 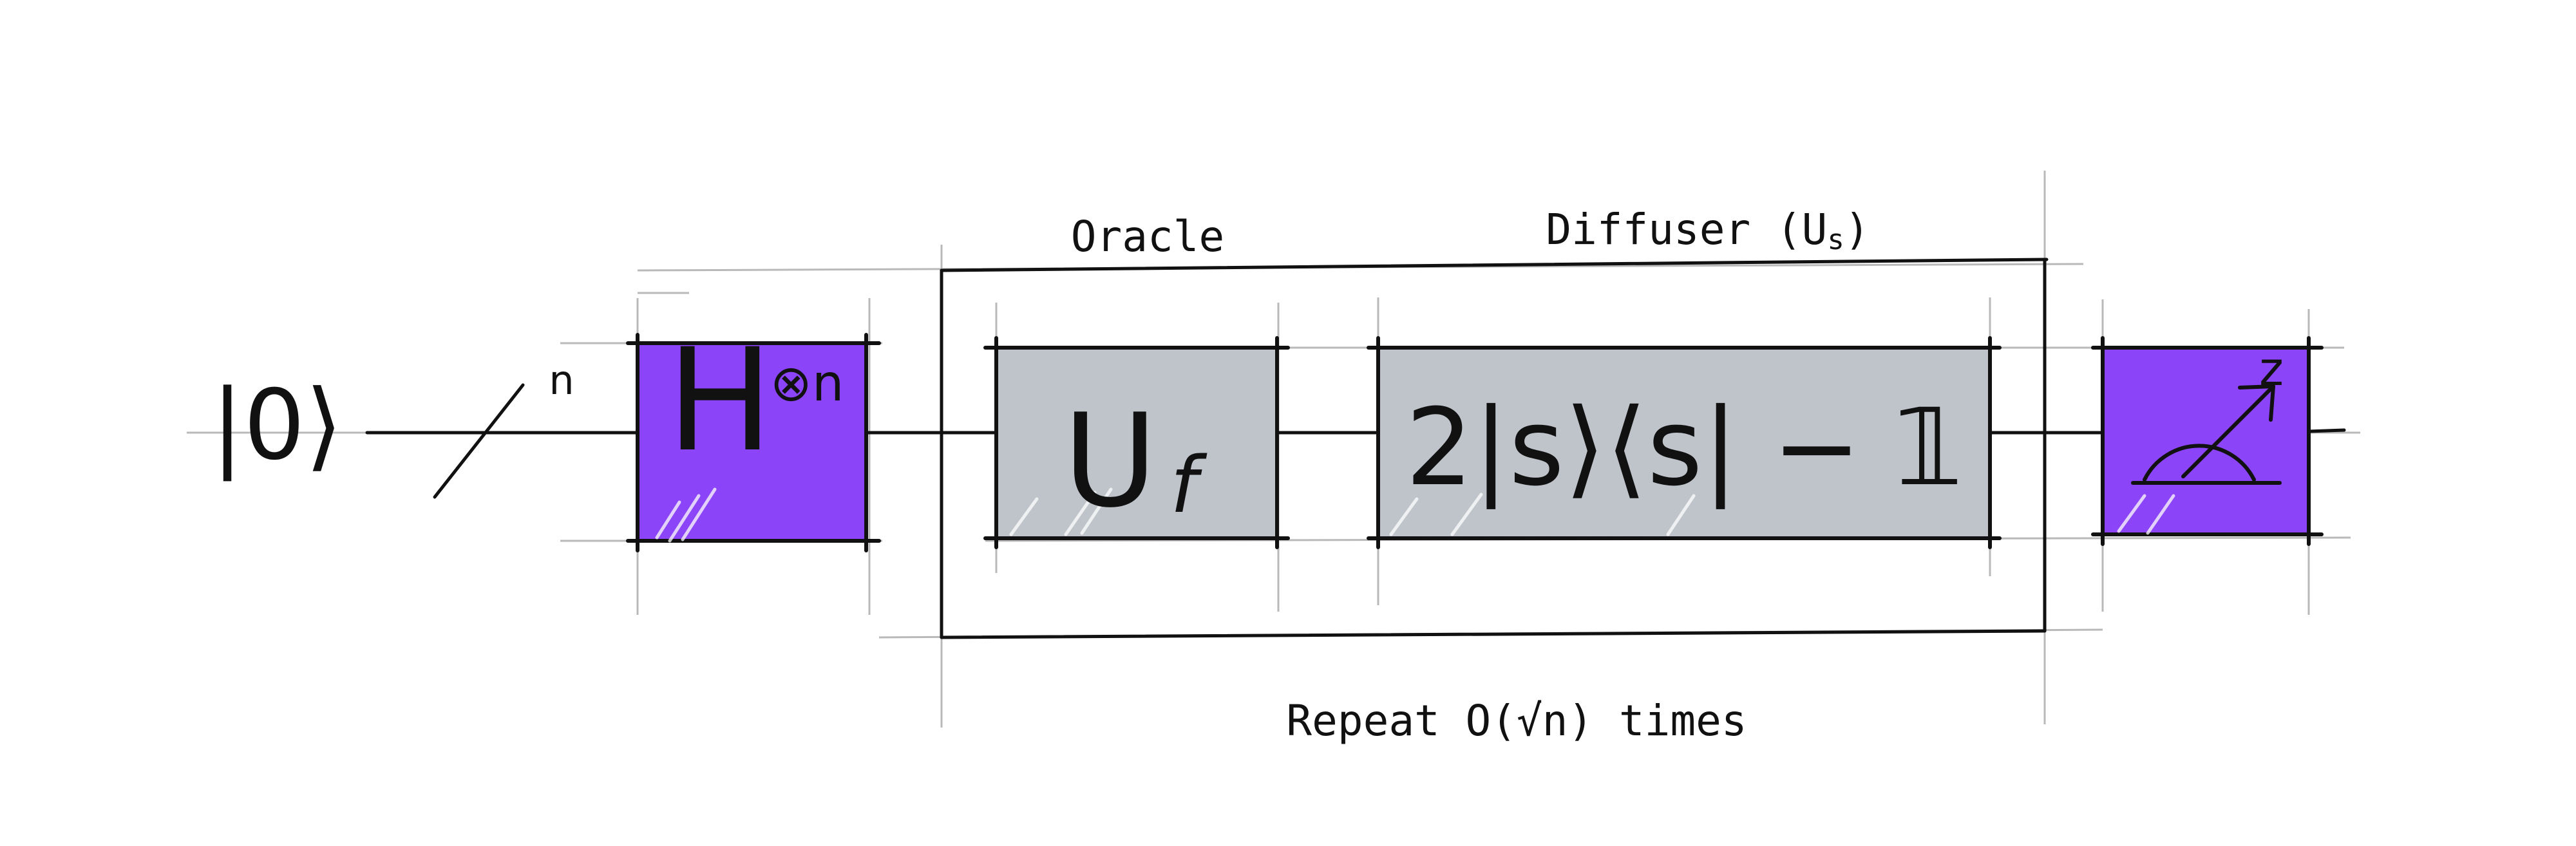 I want to click on register-slash: n, so click(x=503, y=428).